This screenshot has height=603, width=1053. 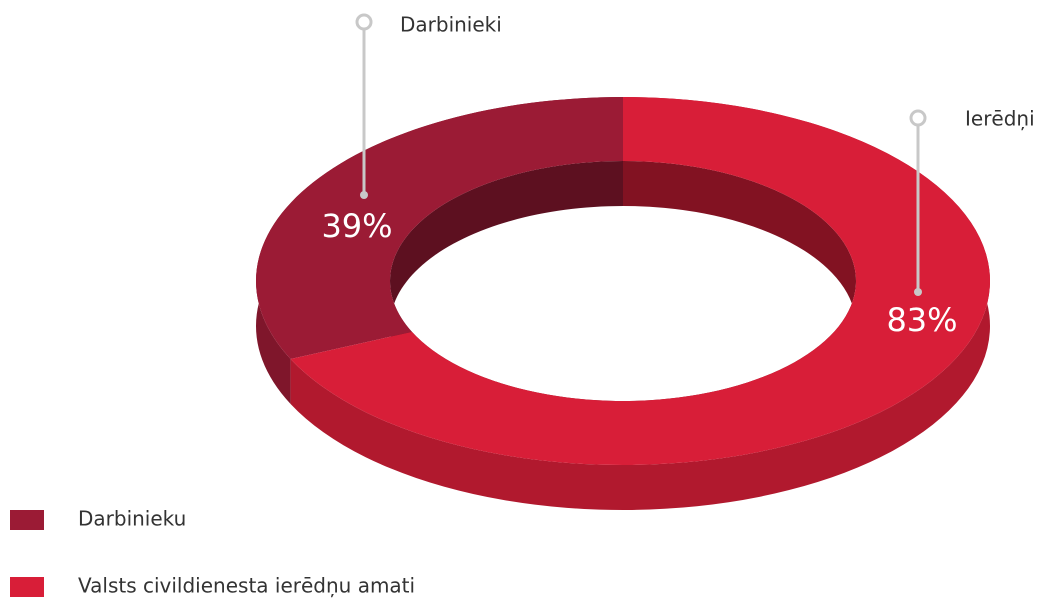 I want to click on value-label: 83%, so click(x=921, y=320).